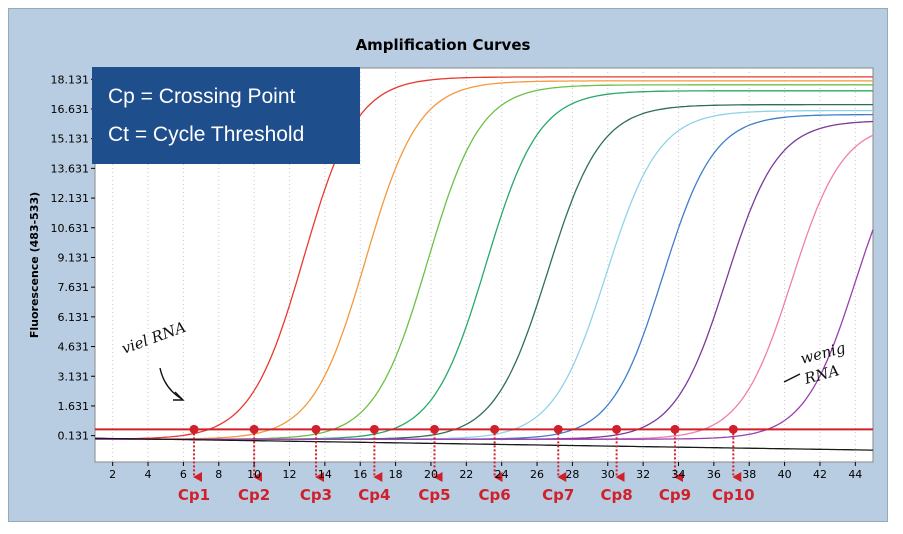 The height and width of the screenshot is (534, 903). I want to click on x-tick-label: 2, so click(112, 474).